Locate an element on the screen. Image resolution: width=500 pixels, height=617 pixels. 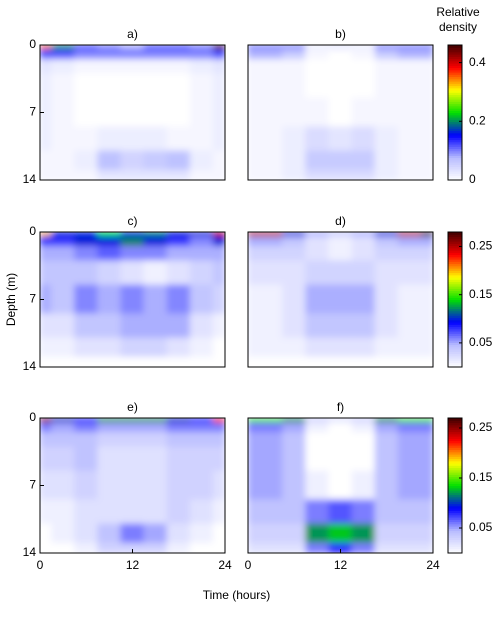
y-tick-label: 0 is located at coordinates (32, 417).